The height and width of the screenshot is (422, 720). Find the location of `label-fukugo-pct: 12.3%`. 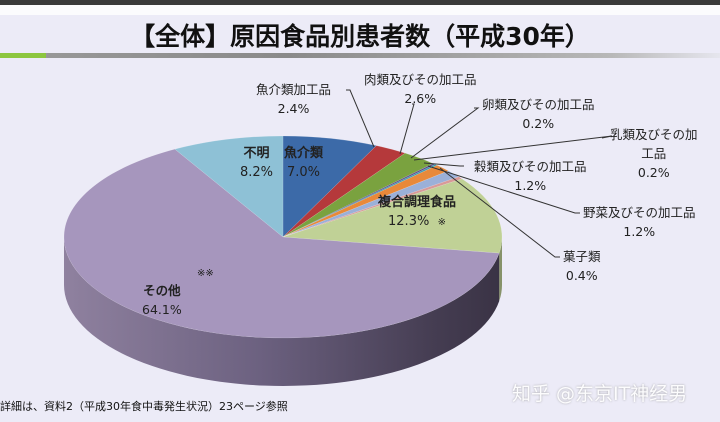

label-fukugo-pct: 12.3% is located at coordinates (409, 221).